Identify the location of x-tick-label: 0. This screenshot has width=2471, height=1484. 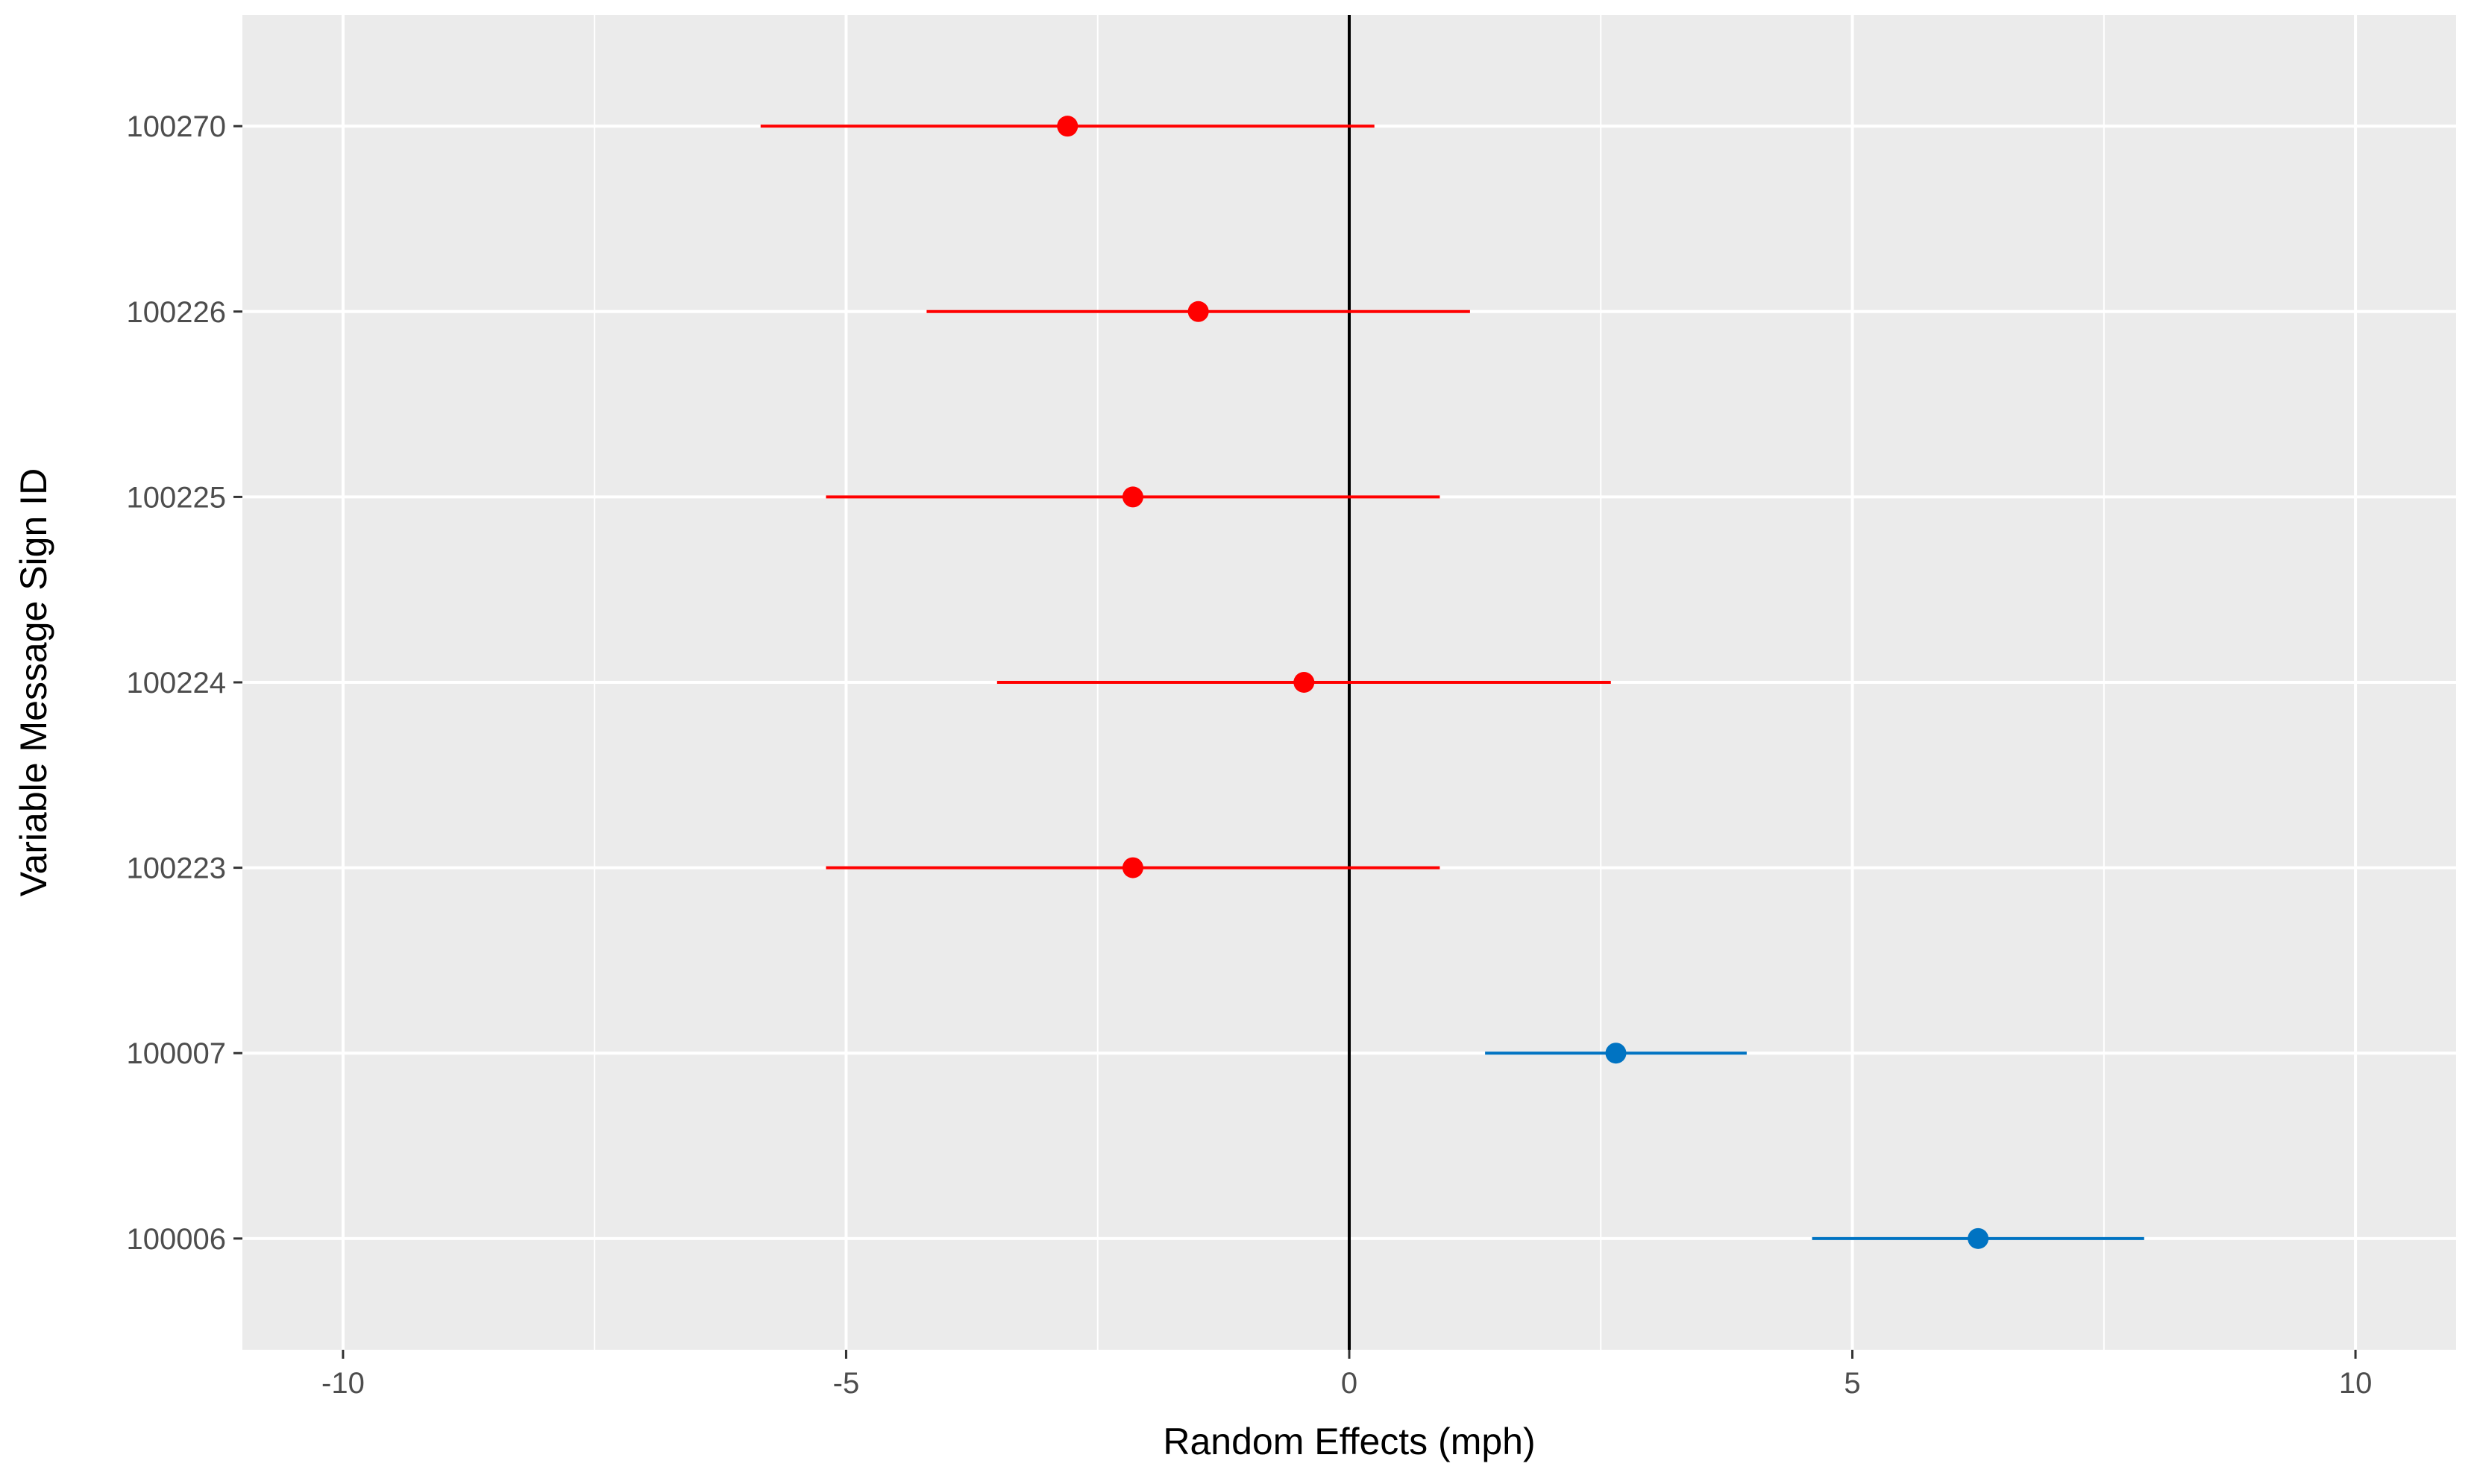
(1349, 1384).